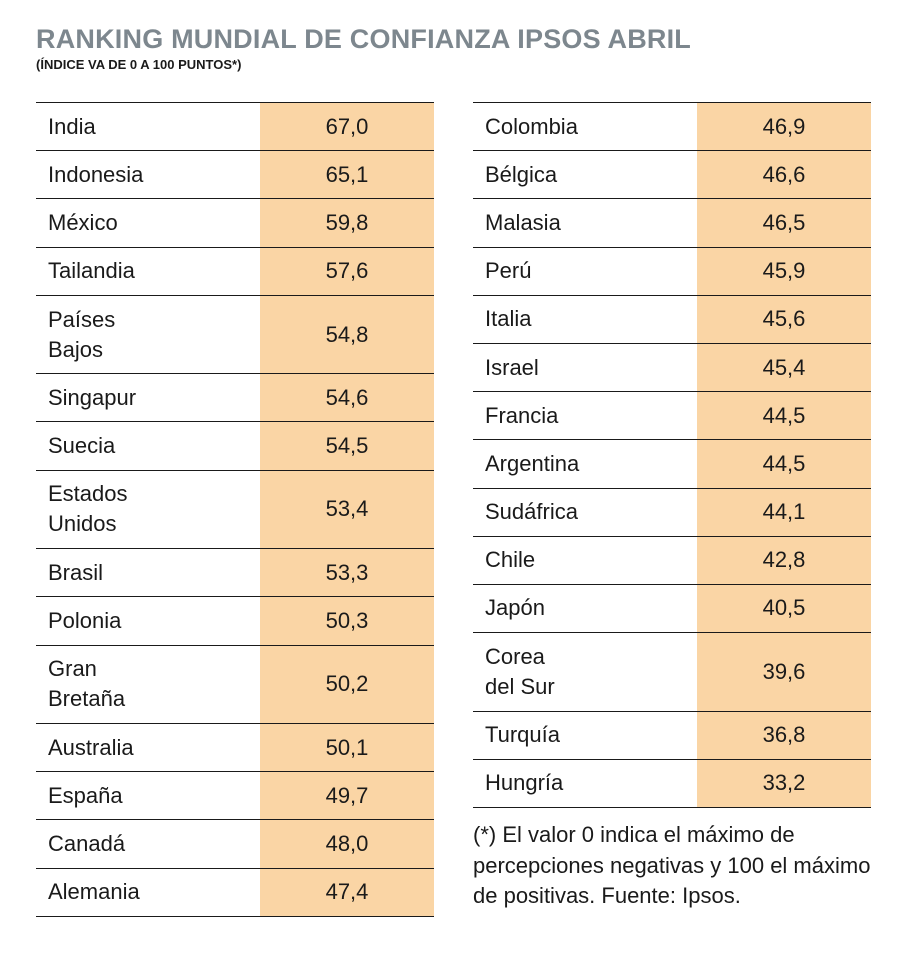 Image resolution: width=900 pixels, height=964 pixels. Describe the element at coordinates (784, 560) in the screenshot. I see `index-value: 42,8` at that location.